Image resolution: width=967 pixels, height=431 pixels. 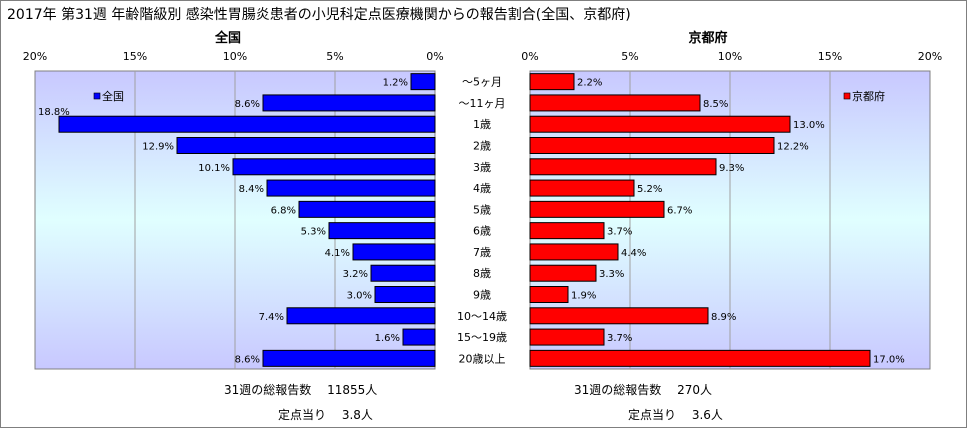 I want to click on data-label: 17.0%, so click(x=889, y=359).